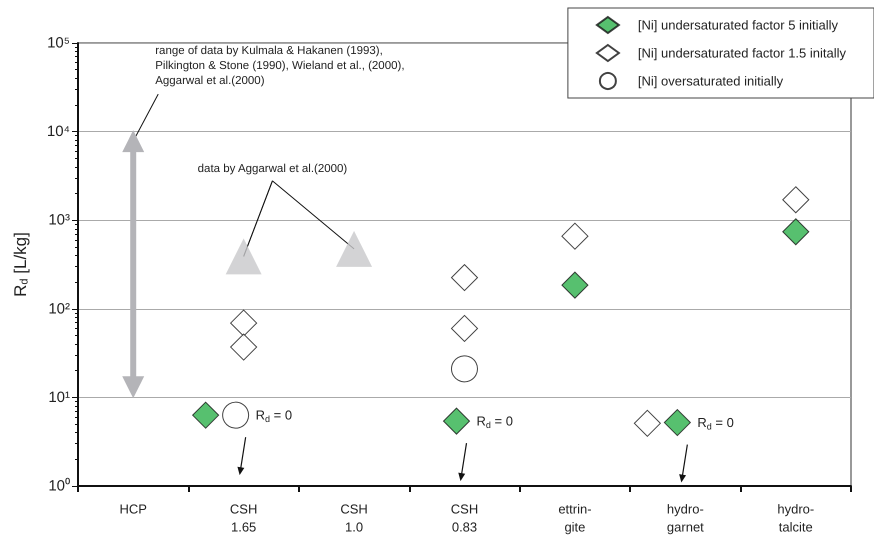  Describe the element at coordinates (59, 397) in the screenshot. I see `y-tick-label: 10¹` at that location.